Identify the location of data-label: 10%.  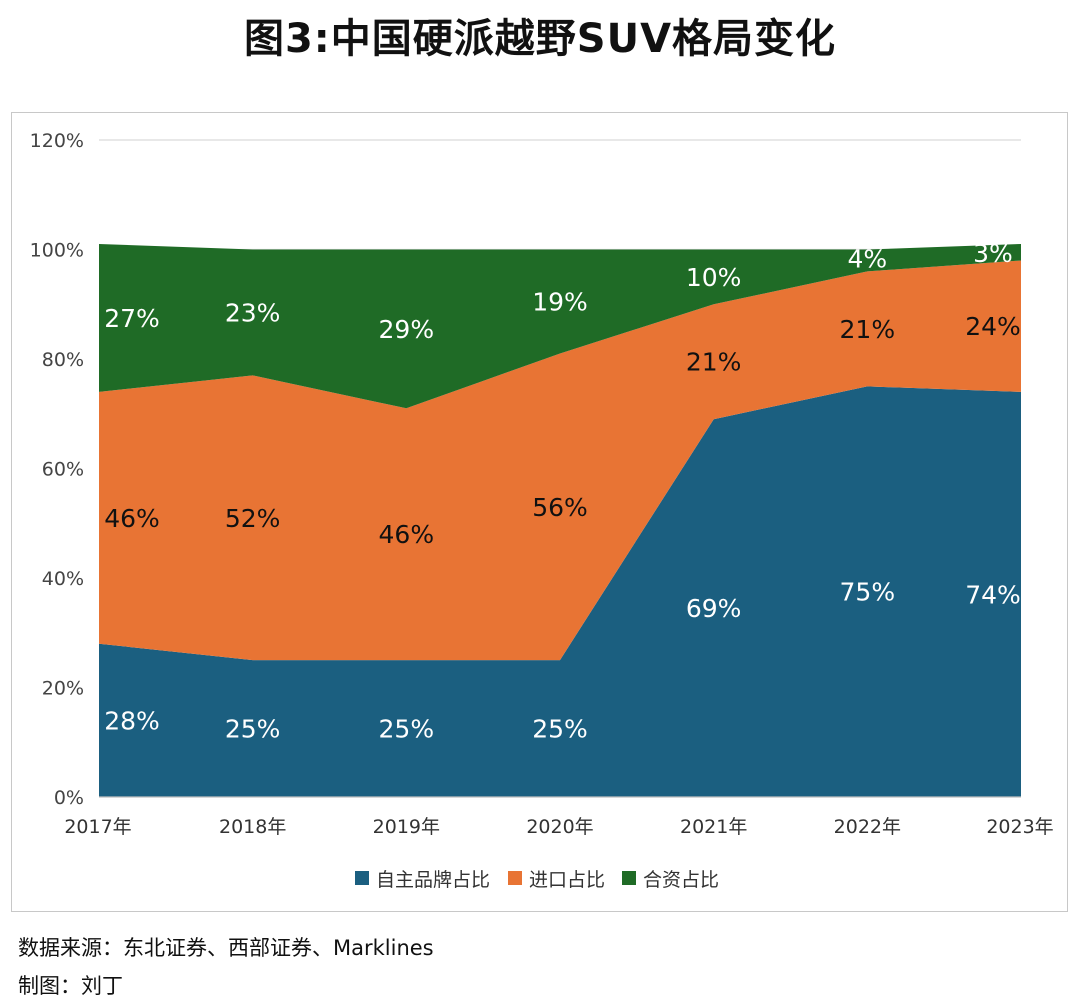
(714, 277).